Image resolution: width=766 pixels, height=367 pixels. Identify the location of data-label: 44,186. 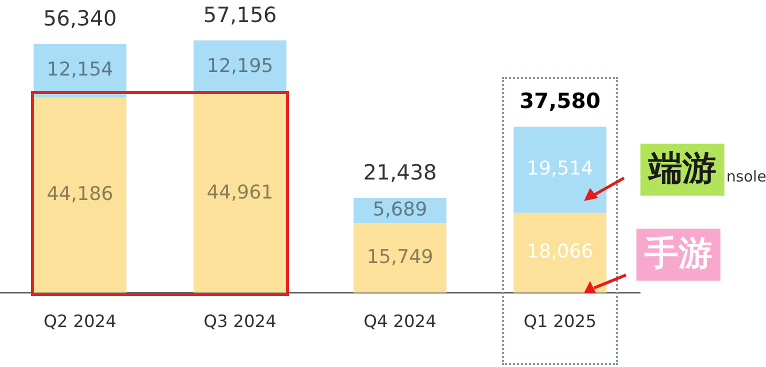
(80, 194).